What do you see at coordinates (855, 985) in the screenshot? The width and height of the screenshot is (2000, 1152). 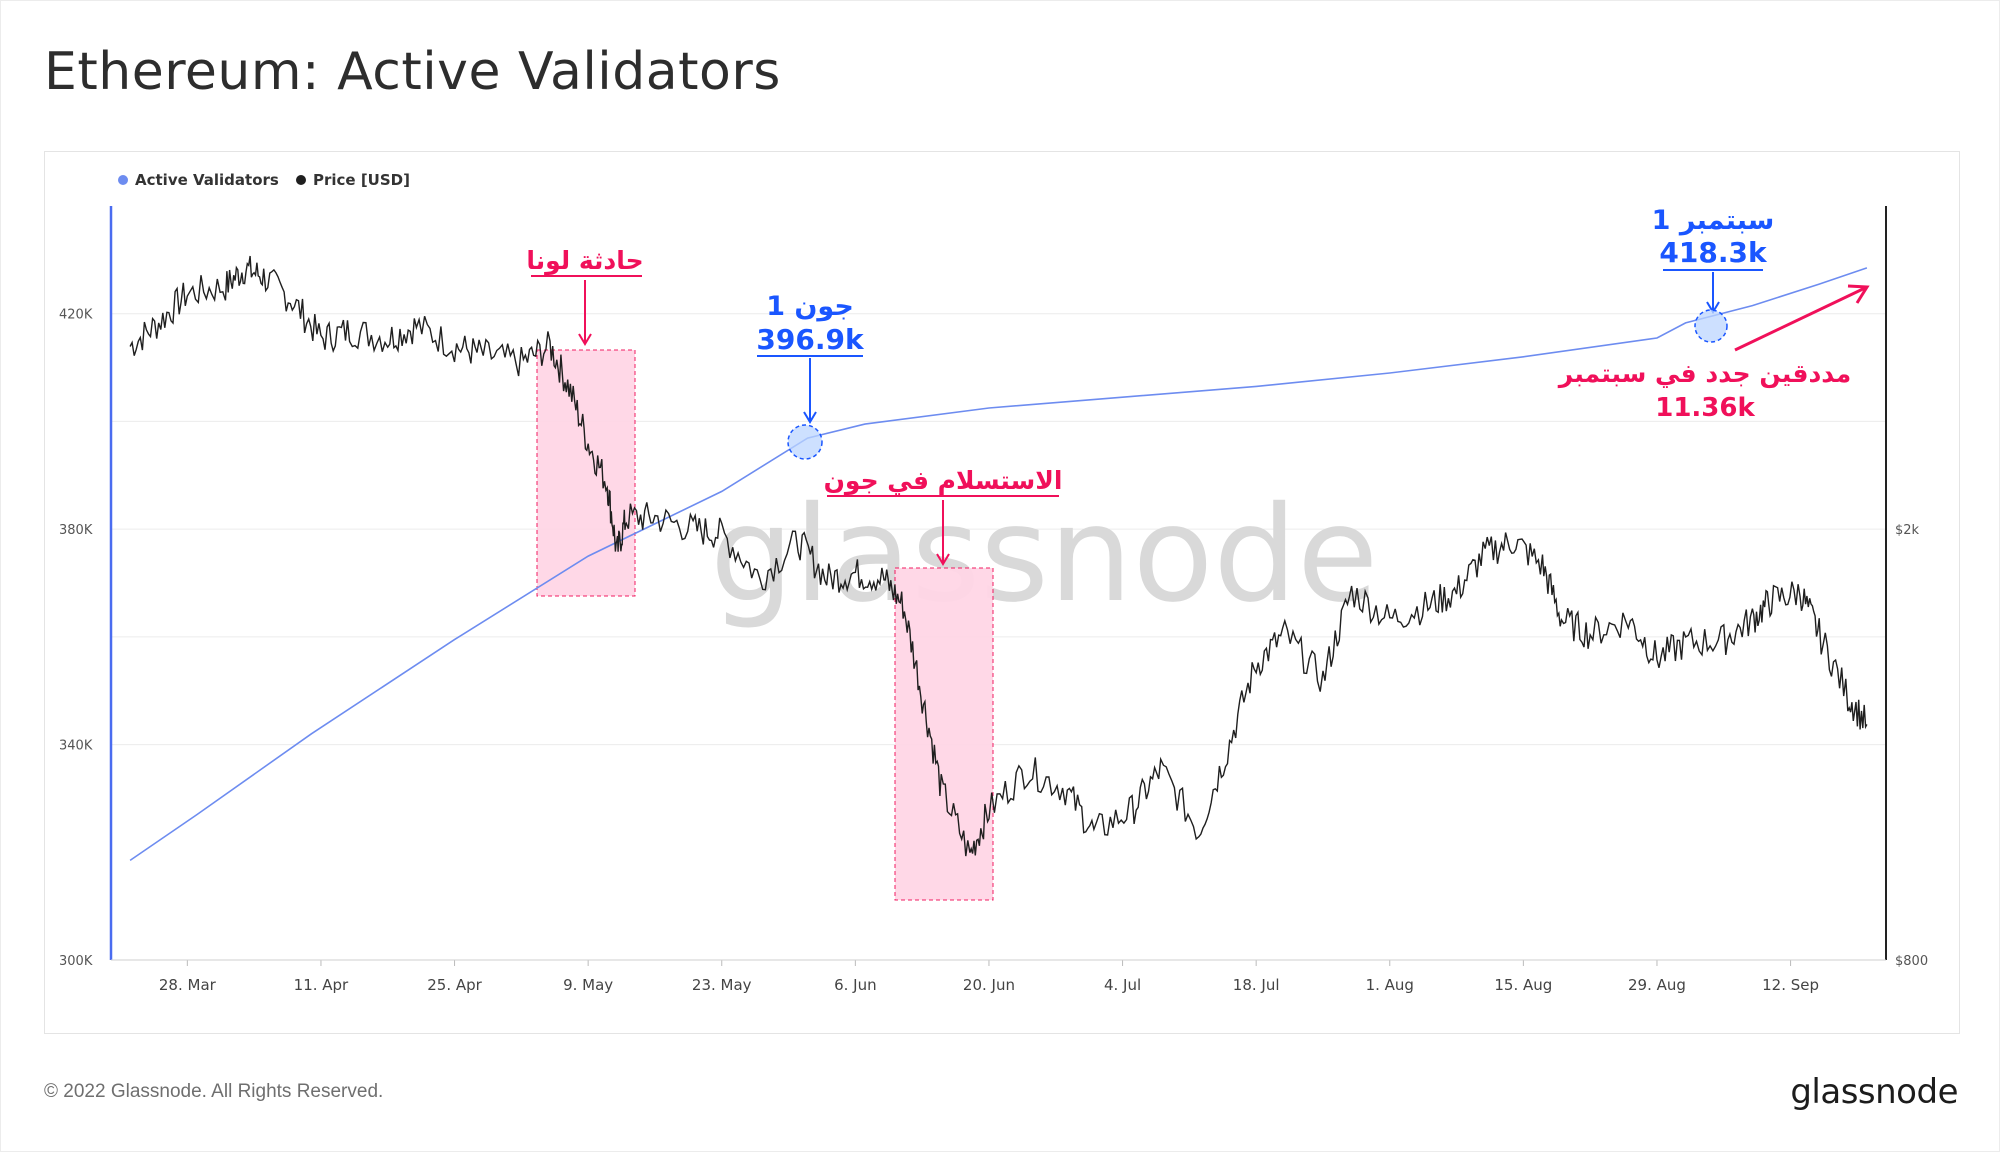 I see `x-tick-label: 6. Jun` at bounding box center [855, 985].